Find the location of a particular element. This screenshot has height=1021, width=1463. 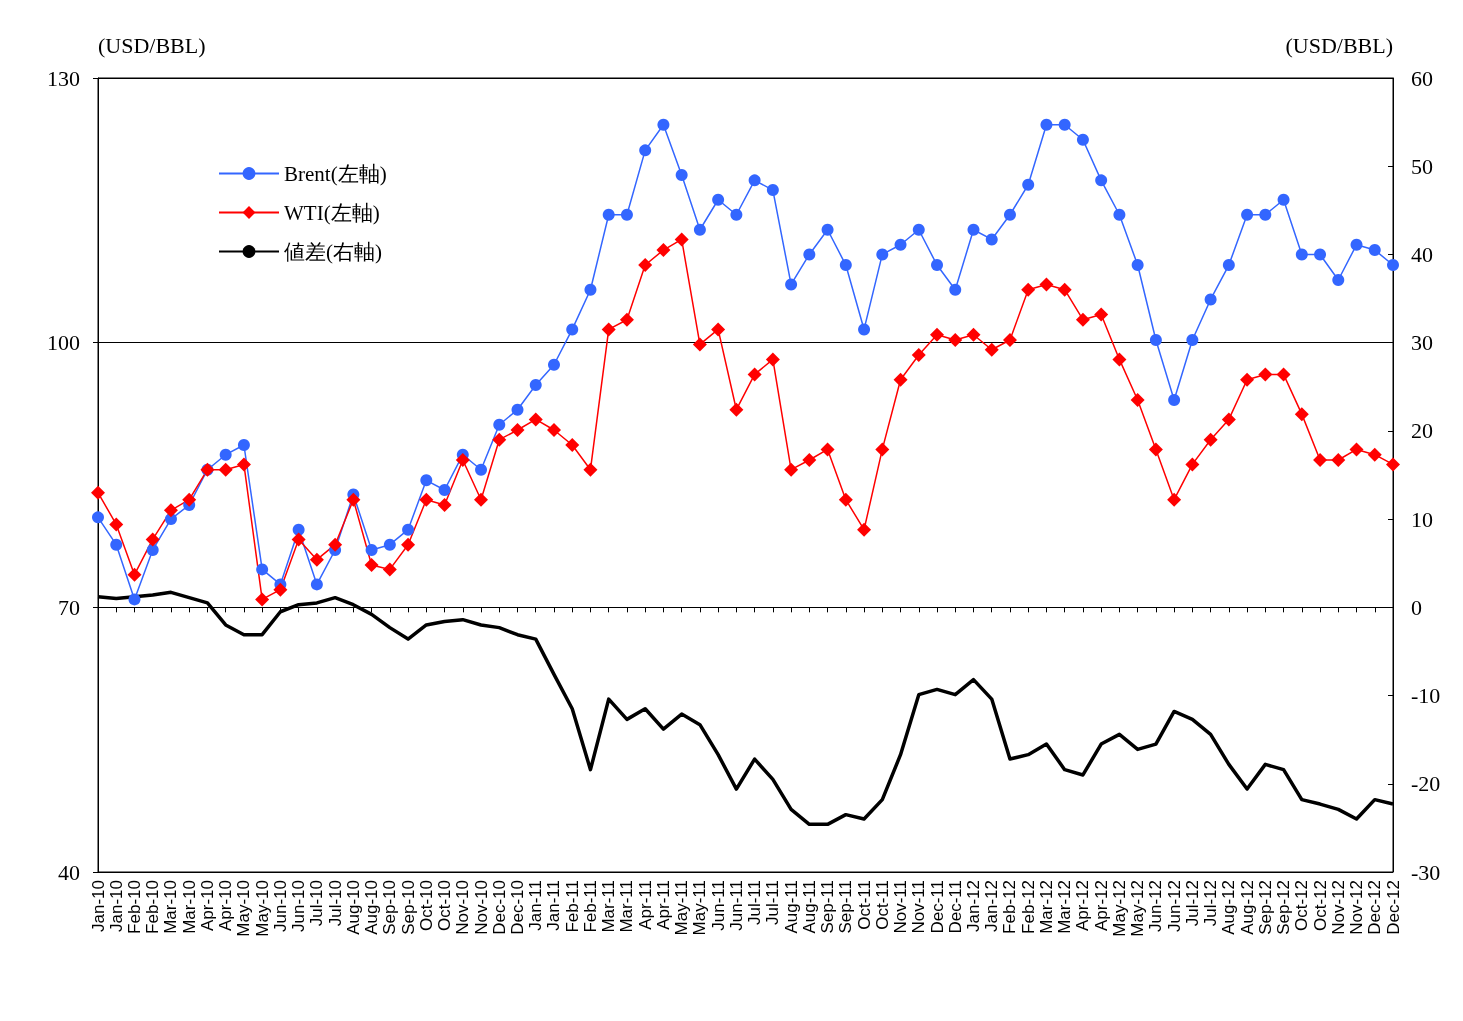

y2-tick-label: 10 is located at coordinates (1422, 519).